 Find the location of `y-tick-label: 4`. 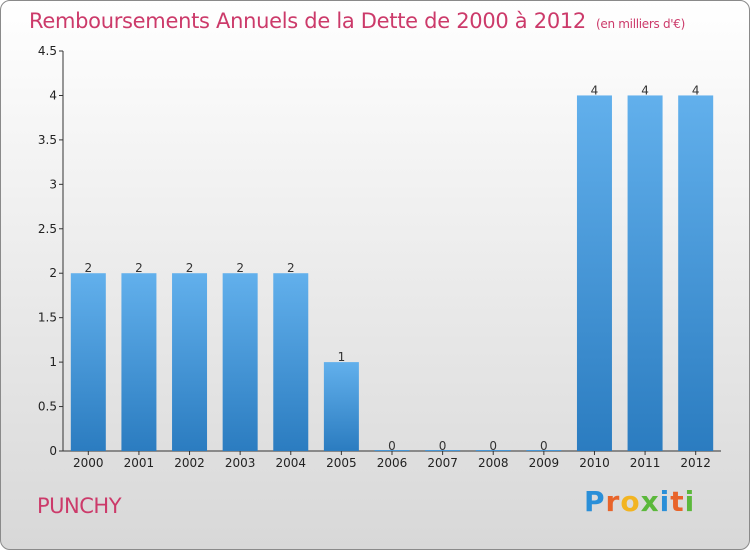

y-tick-label: 4 is located at coordinates (53, 95).